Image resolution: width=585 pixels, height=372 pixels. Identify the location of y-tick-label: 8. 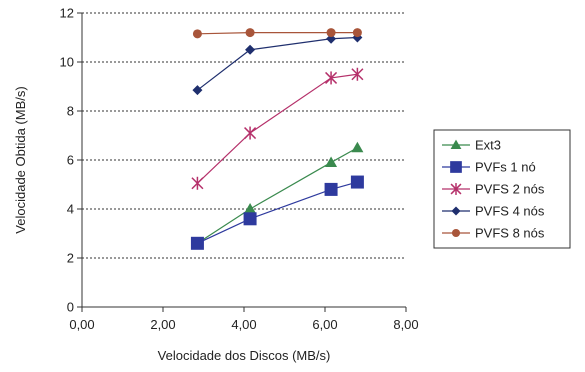
(70, 111).